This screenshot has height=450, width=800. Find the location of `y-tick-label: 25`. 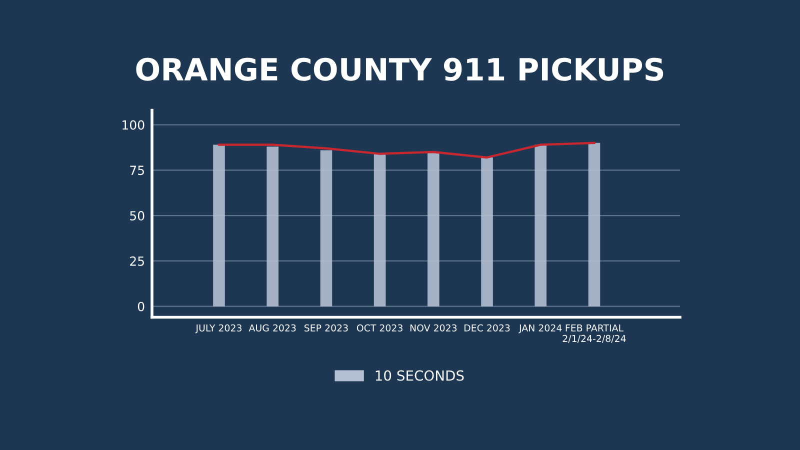

y-tick-label: 25 is located at coordinates (137, 261).